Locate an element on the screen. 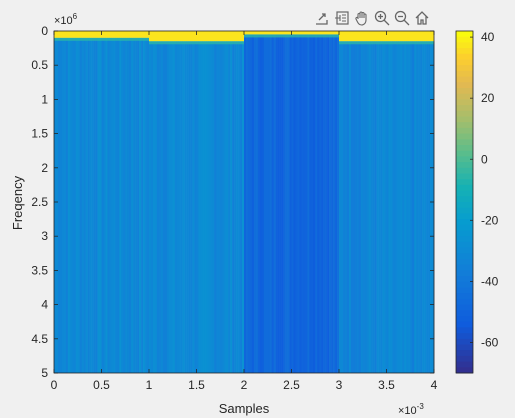  y-tick-label: 0 is located at coordinates (44, 31).